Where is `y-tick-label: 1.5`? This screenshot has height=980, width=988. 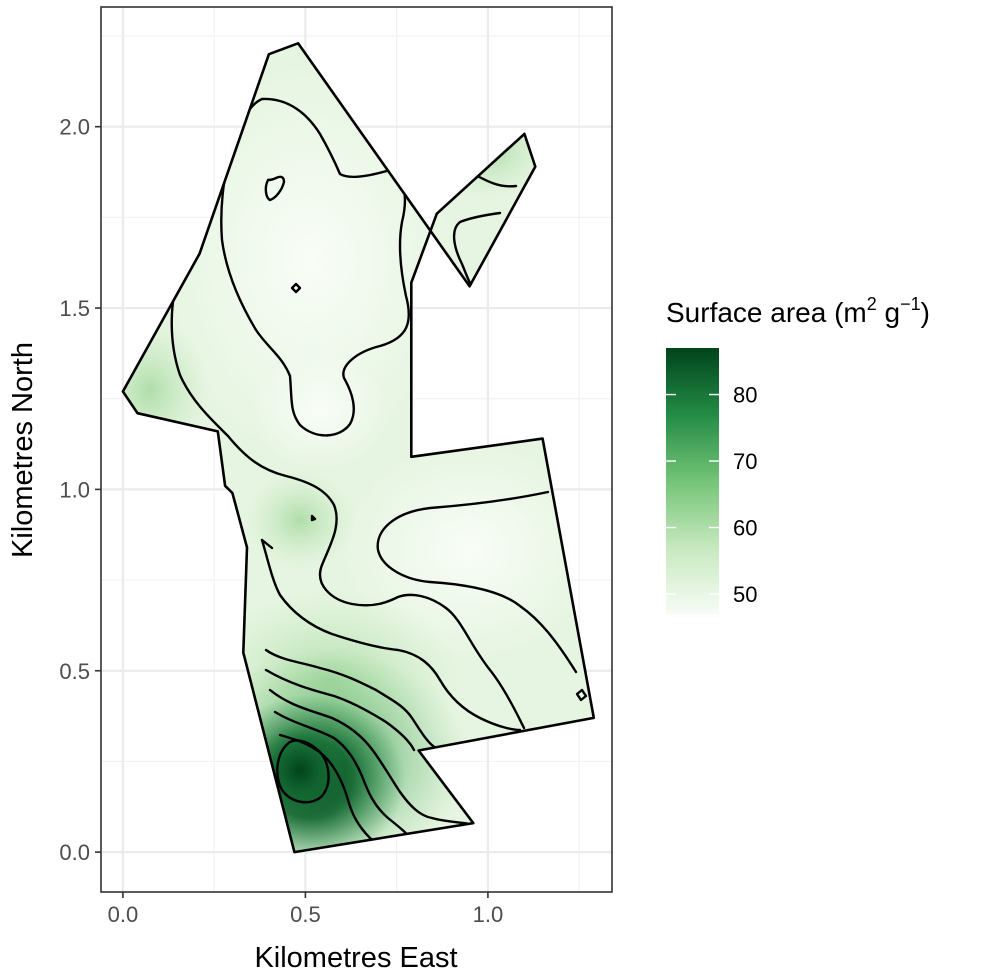
y-tick-label: 1.5 is located at coordinates (74, 308).